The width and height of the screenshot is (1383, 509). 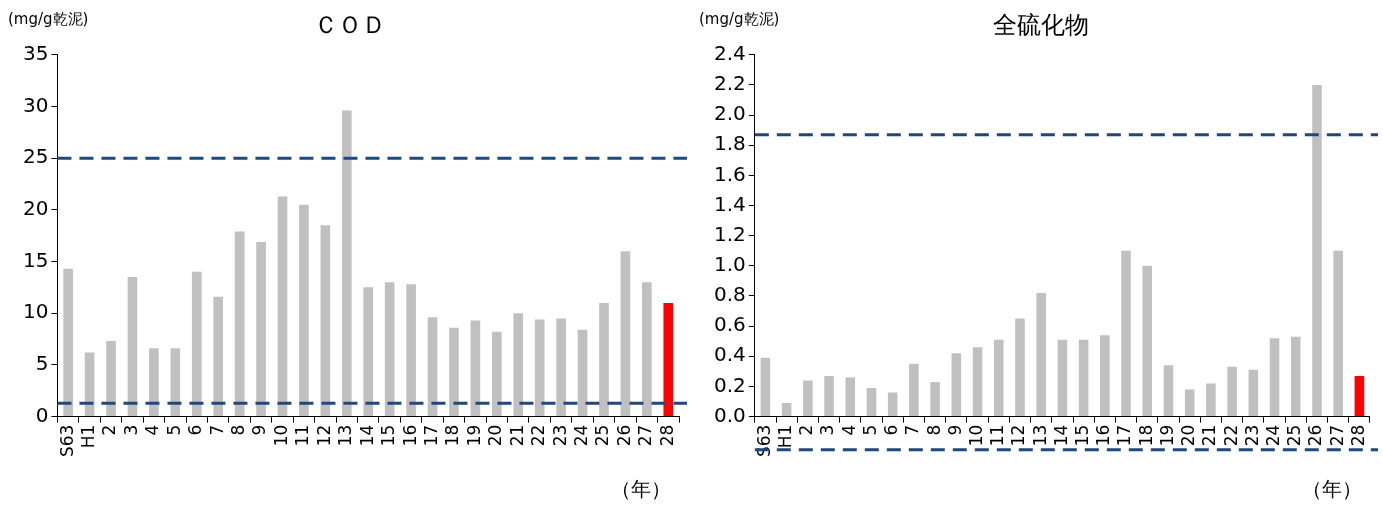 What do you see at coordinates (452, 435) in the screenshot?
I see `x-tick-label: 18` at bounding box center [452, 435].